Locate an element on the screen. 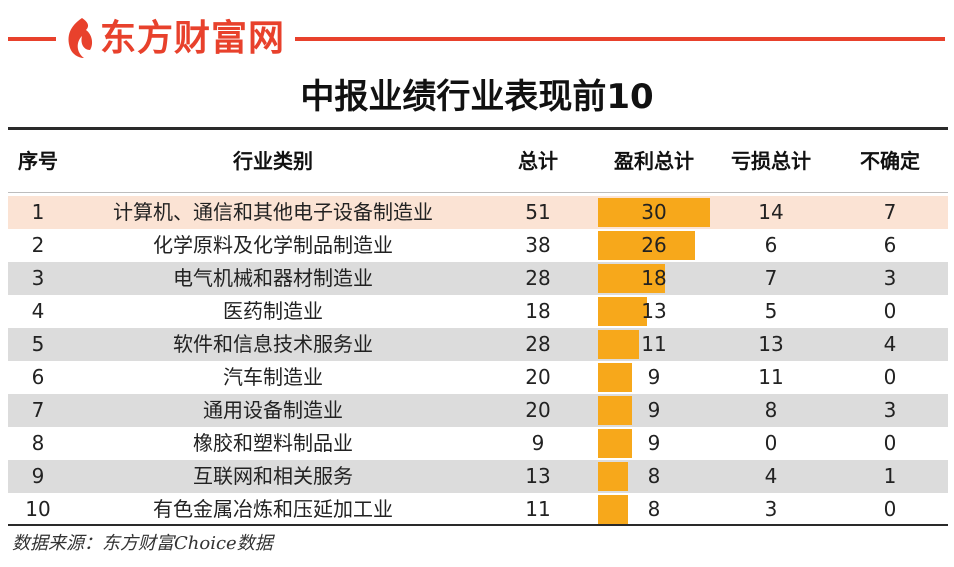  cell-profit: 13 is located at coordinates (654, 311).